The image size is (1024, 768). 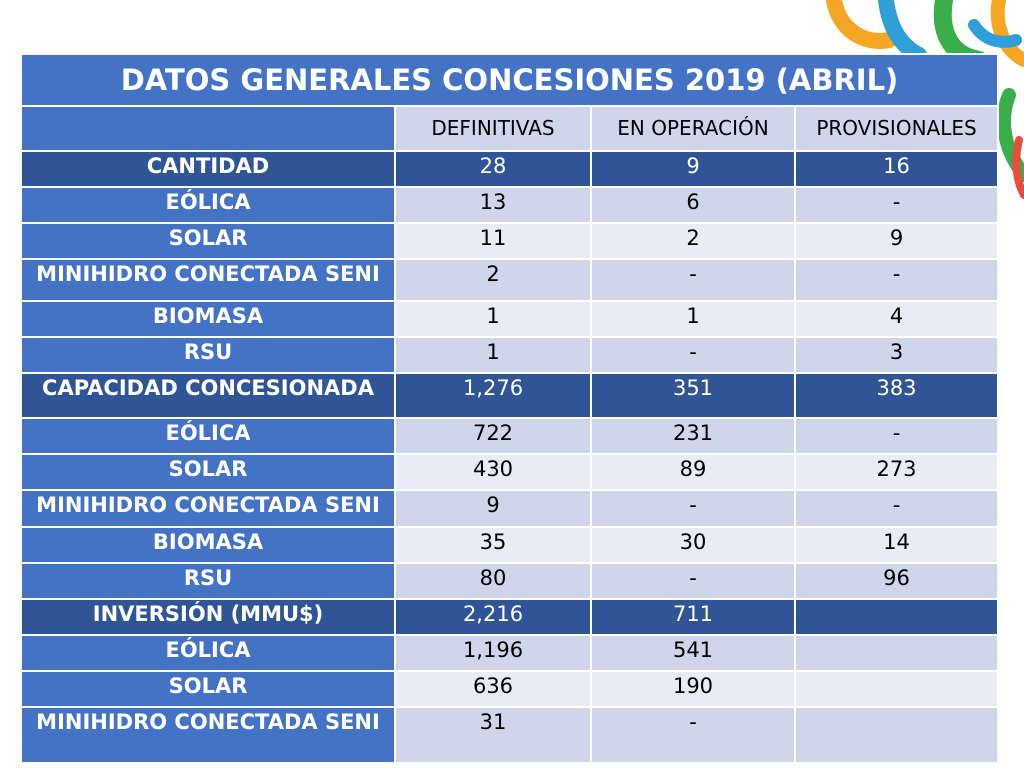 I want to click on table-row: CANTIDAD 28 9 16, so click(x=510, y=169).